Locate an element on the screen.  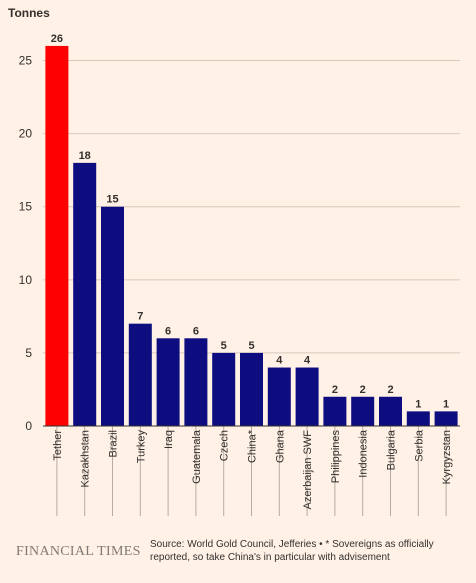
bar-azerbaijan-swf is located at coordinates (307, 396).